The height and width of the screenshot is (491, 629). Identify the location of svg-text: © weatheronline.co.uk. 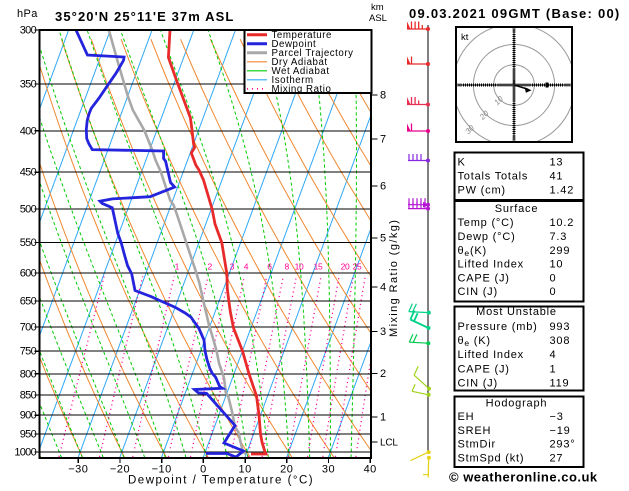
(523, 477).